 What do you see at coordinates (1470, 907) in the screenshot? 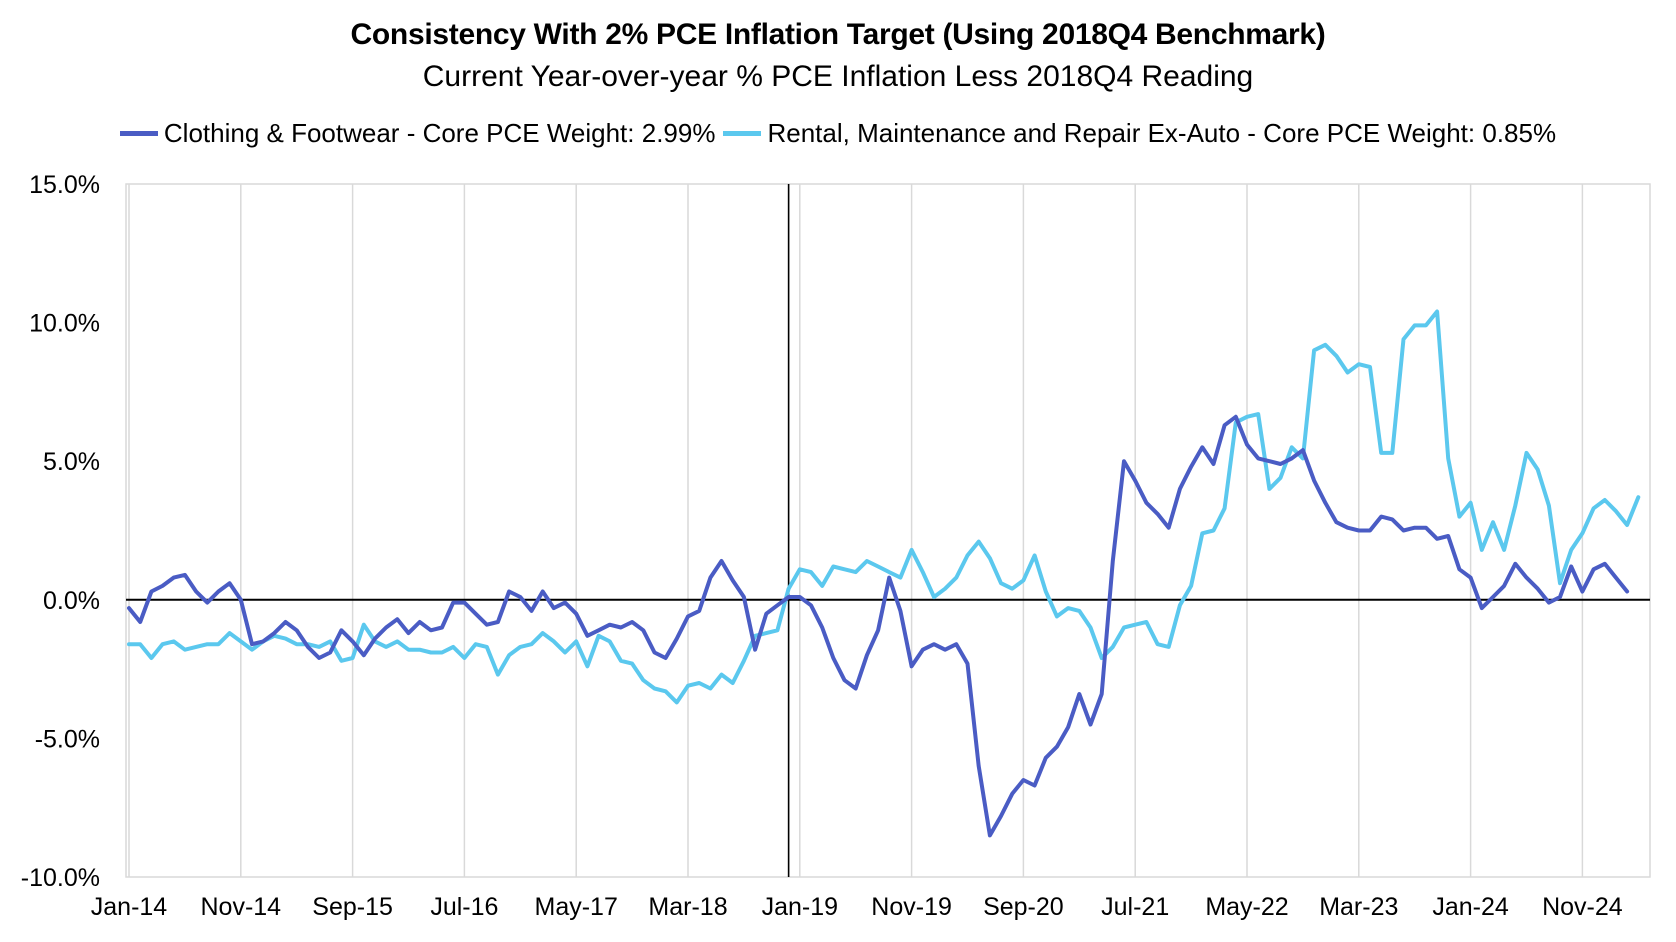
I see `x-tick-label: Jan-24` at bounding box center [1470, 907].